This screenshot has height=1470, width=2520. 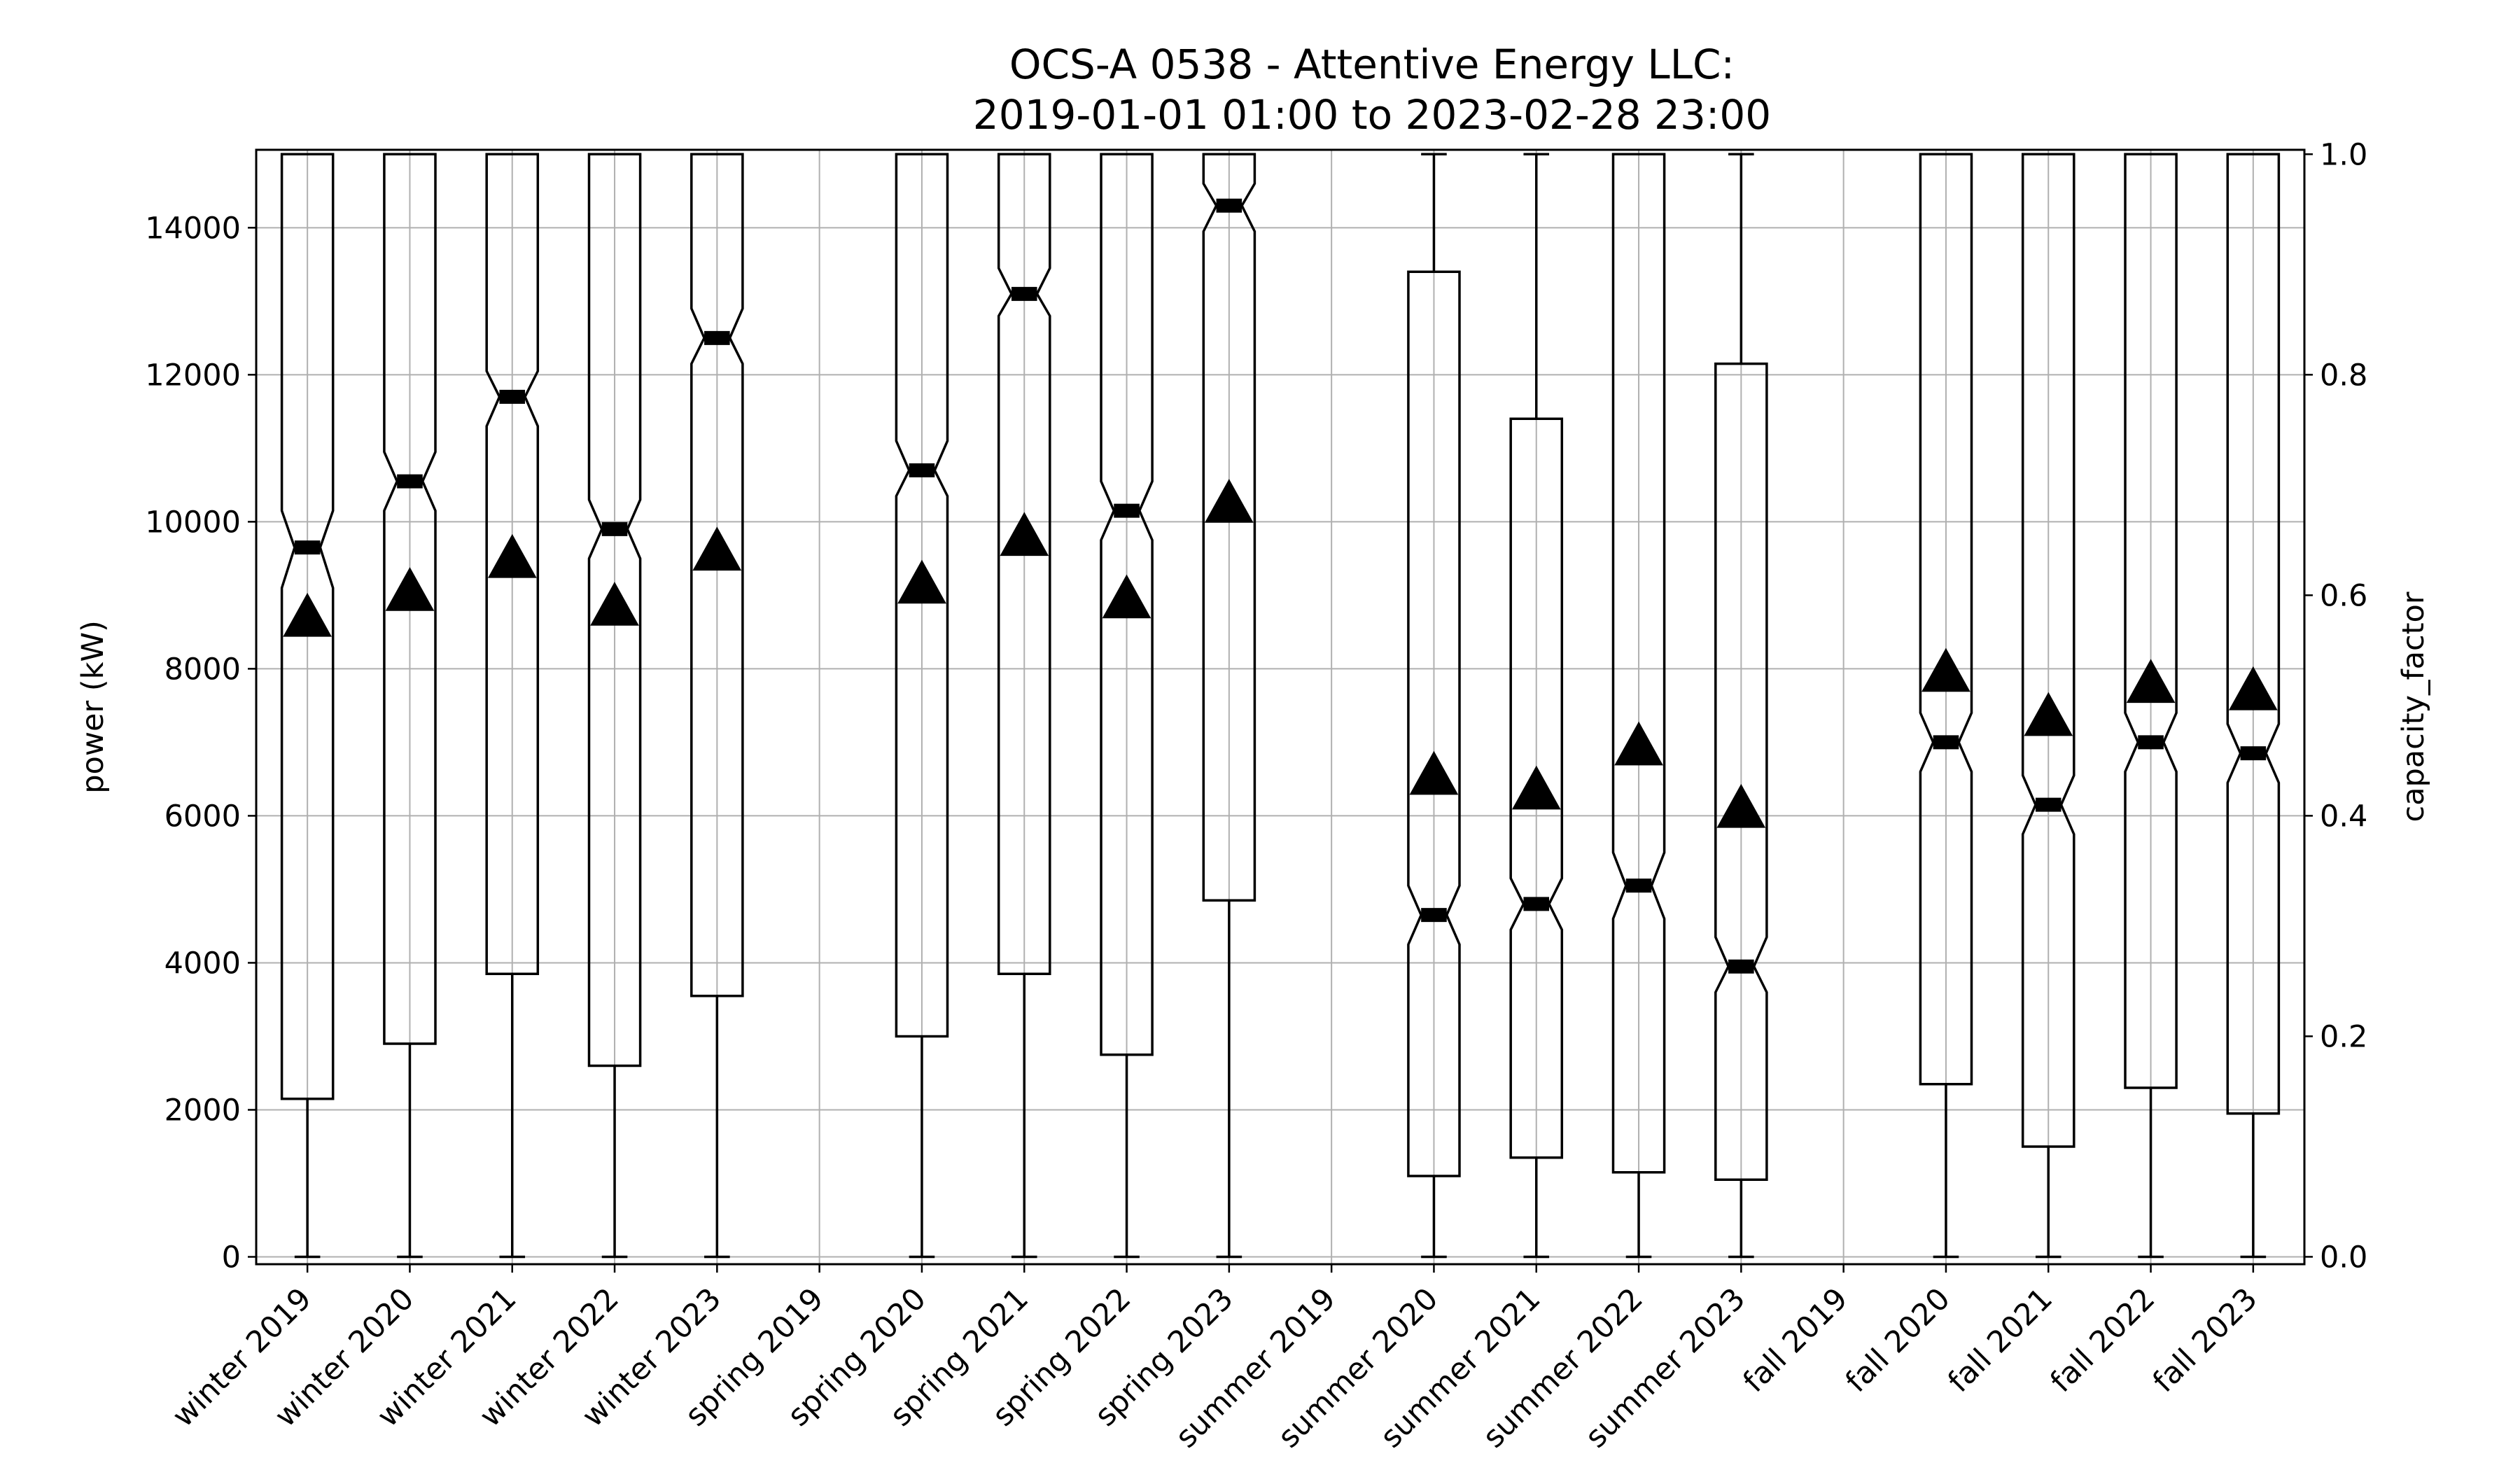 What do you see at coordinates (2343, 375) in the screenshot?
I see `y2-tick-label: 0.8` at bounding box center [2343, 375].